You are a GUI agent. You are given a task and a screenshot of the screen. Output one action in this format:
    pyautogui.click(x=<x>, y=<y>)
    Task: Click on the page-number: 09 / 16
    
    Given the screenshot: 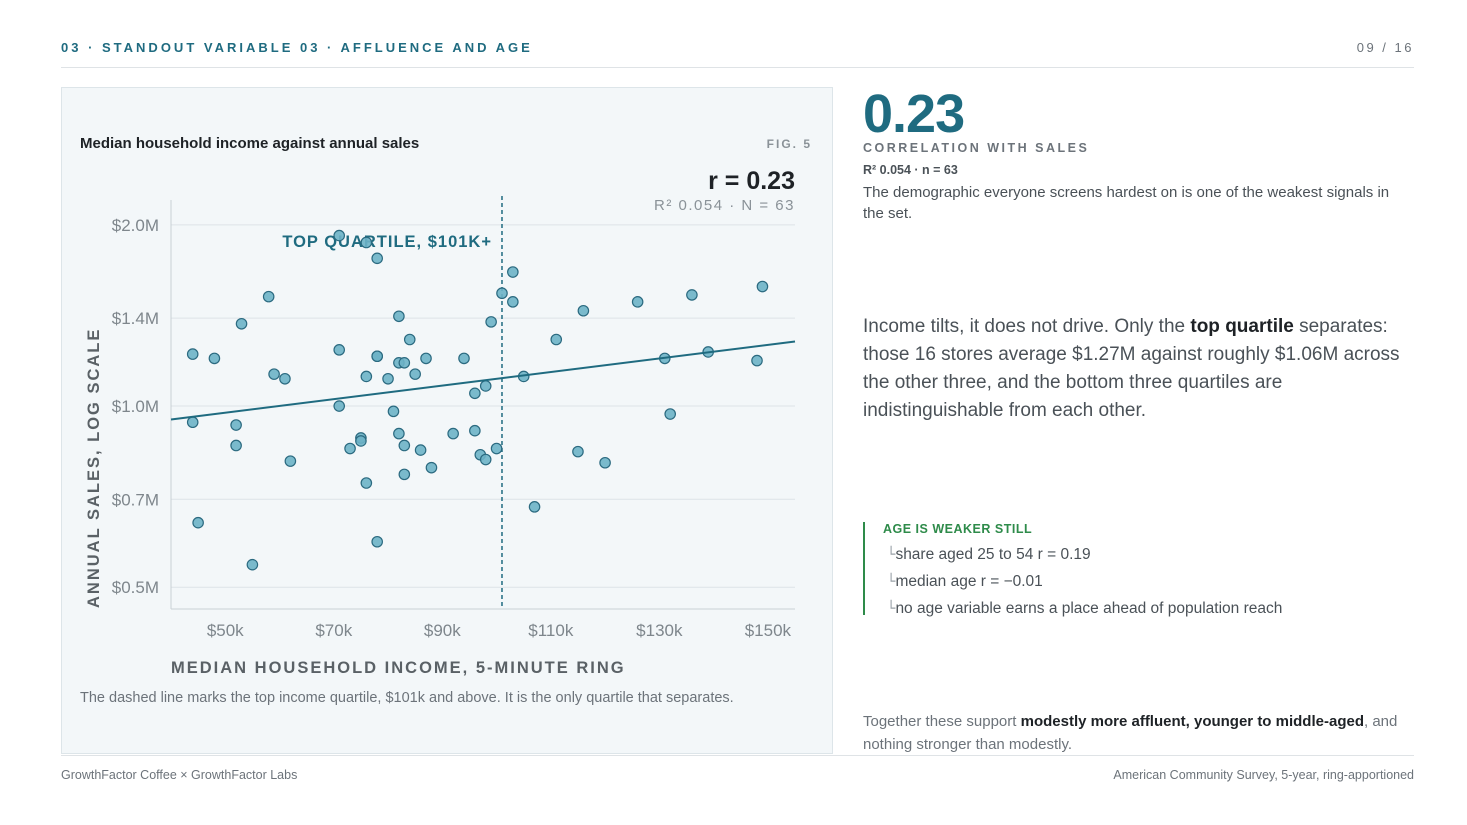 What is the action you would take?
    pyautogui.click(x=1385, y=47)
    